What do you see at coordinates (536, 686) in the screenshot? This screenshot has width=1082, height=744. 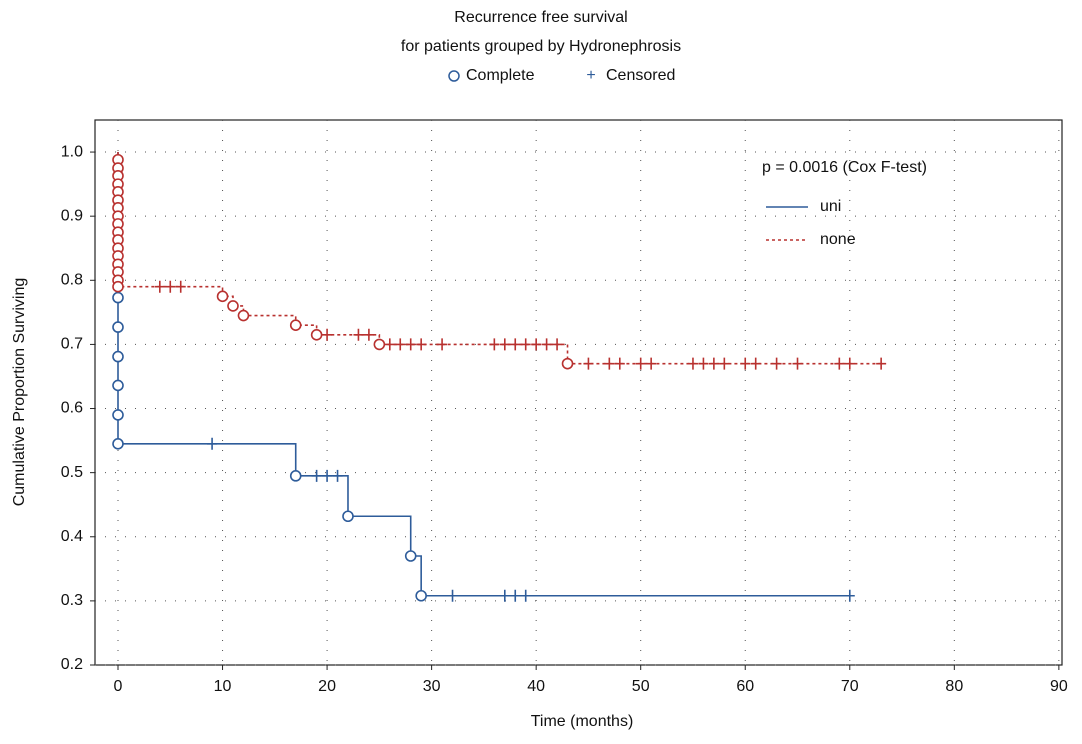 I see `x-tick-label: 40` at bounding box center [536, 686].